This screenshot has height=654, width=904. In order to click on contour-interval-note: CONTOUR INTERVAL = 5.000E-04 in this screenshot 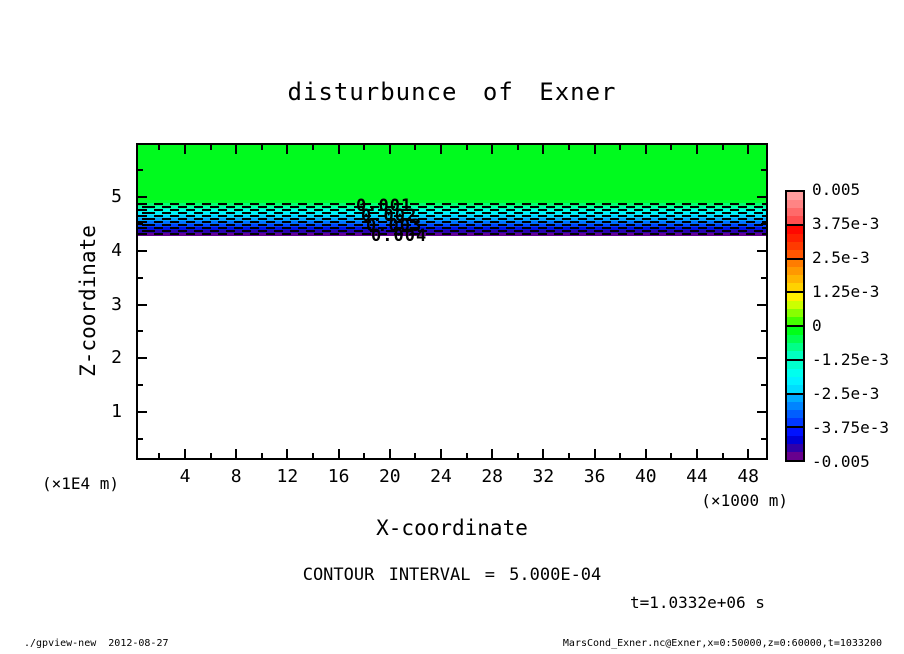, I will do `click(452, 575)`.